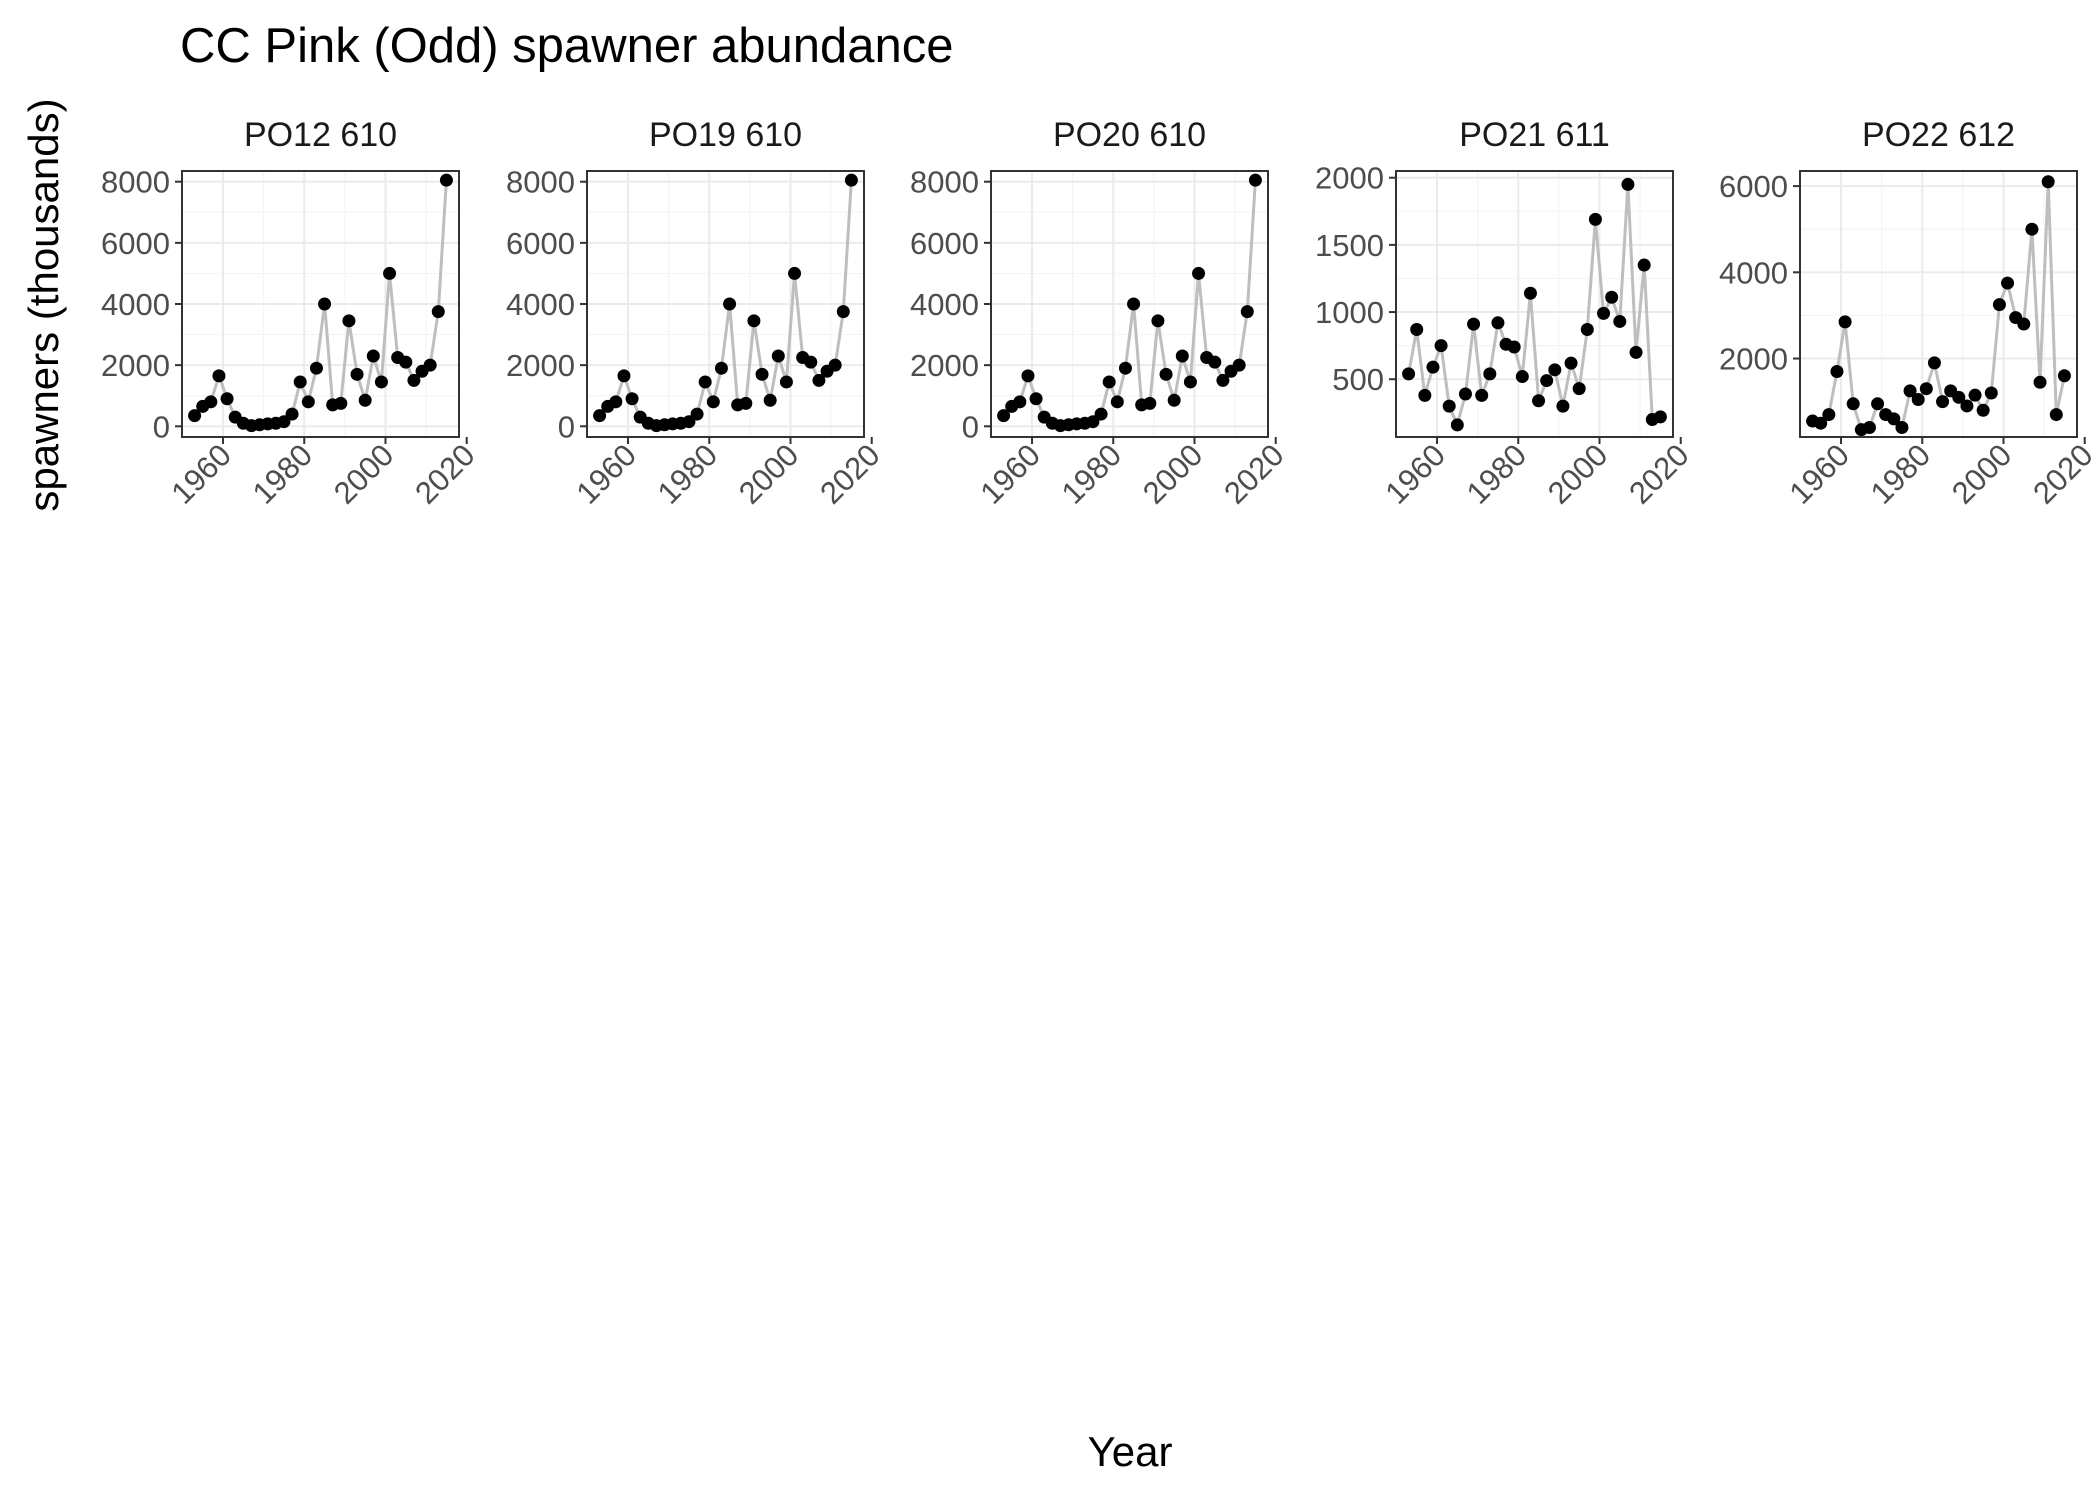 The image size is (2100, 1500). What do you see at coordinates (1129, 135) in the screenshot?
I see `panel-title: PO20 610` at bounding box center [1129, 135].